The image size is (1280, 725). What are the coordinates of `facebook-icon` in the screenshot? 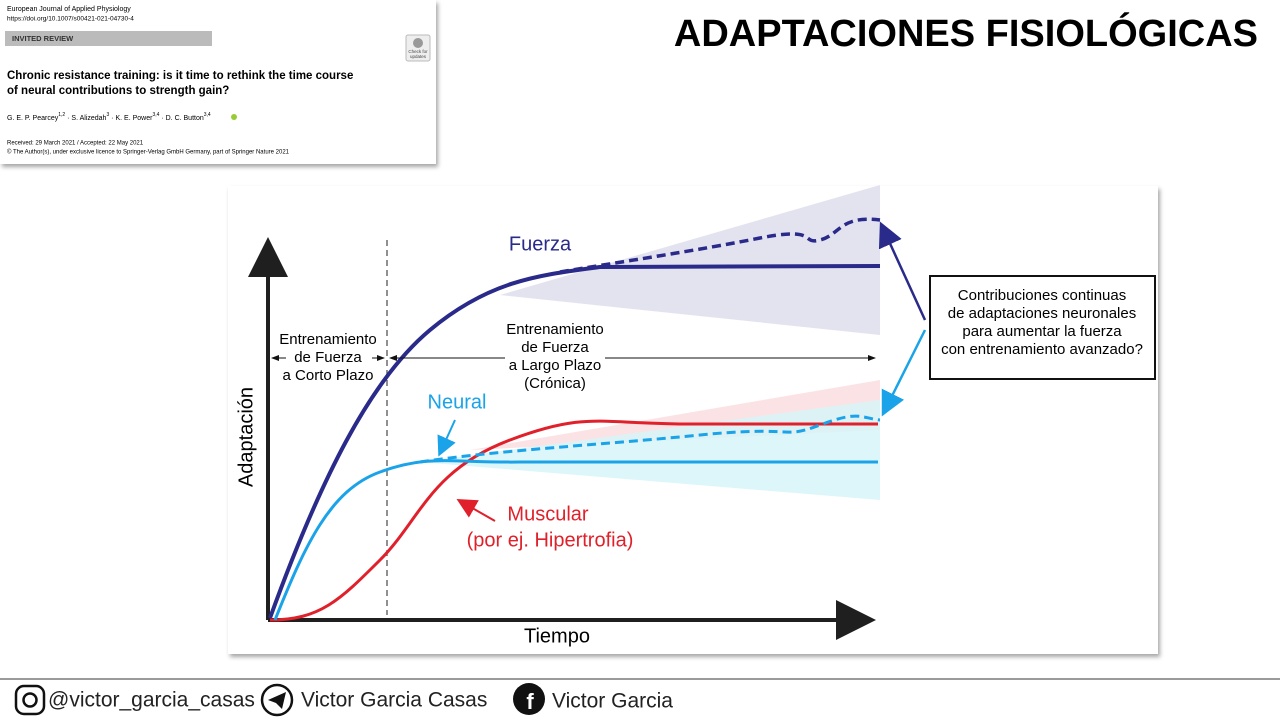 It's located at (529, 699).